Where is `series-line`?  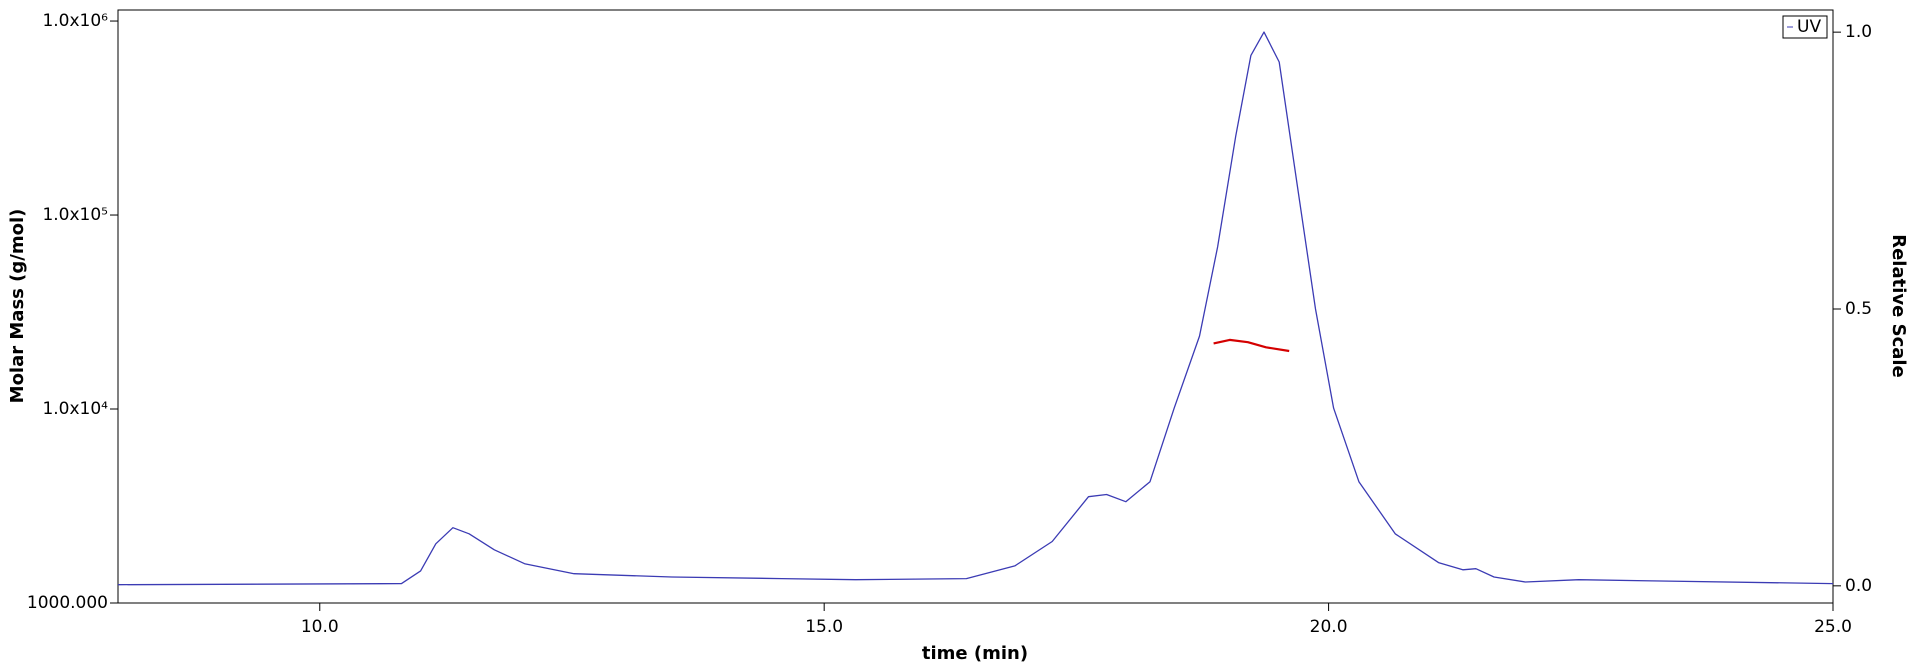
series-line is located at coordinates (1251, 345).